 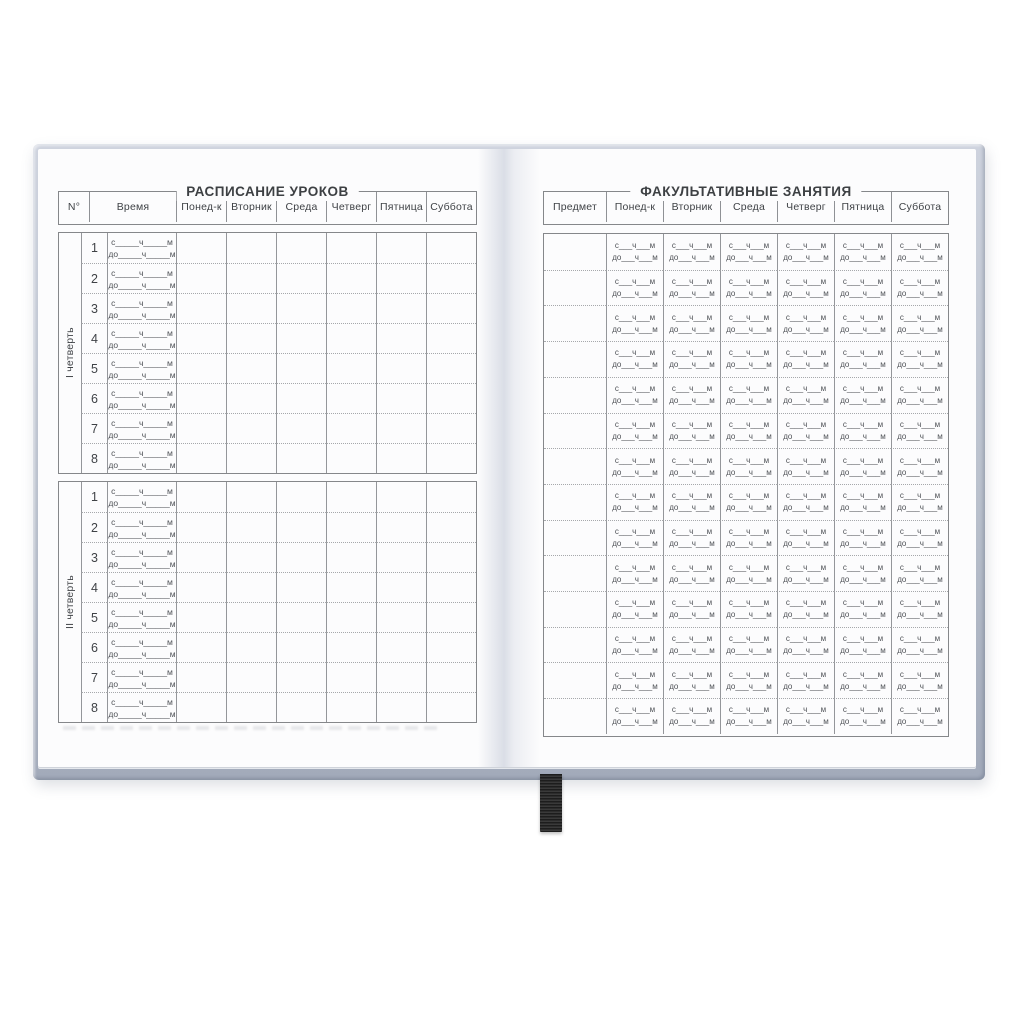 I want to click on lesson-number: 8, so click(x=94, y=707).